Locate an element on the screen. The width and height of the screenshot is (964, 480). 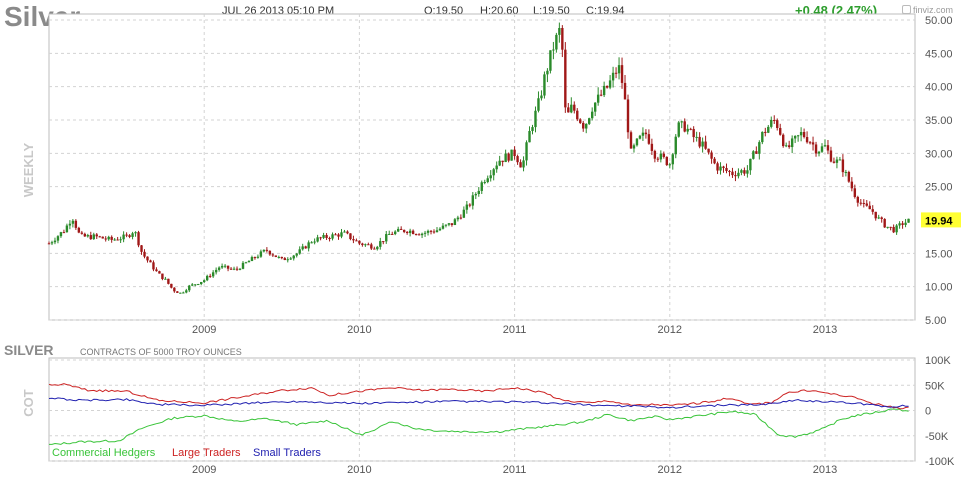
price-xtick-label: 2009 is located at coordinates (204, 330).